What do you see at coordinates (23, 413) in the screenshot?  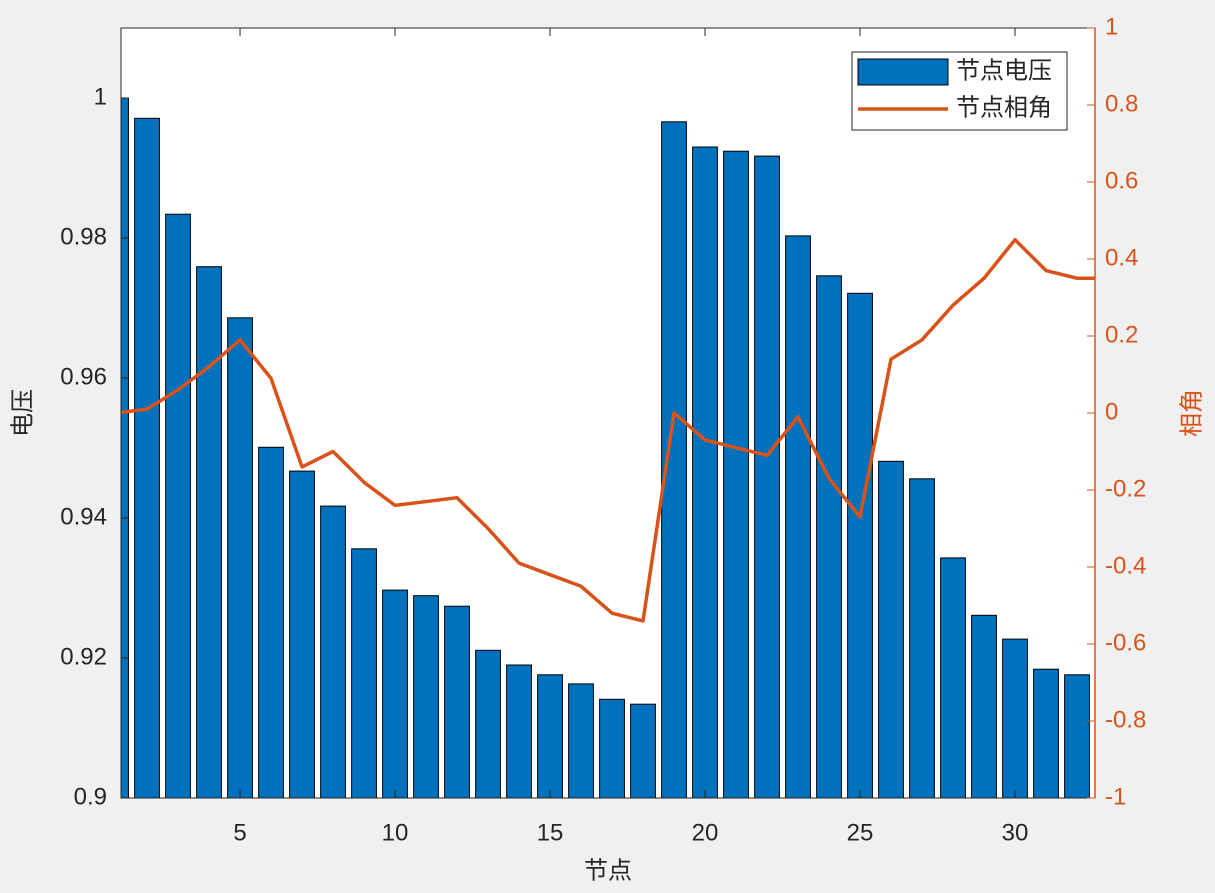 I see `y-axis-label: 电压` at bounding box center [23, 413].